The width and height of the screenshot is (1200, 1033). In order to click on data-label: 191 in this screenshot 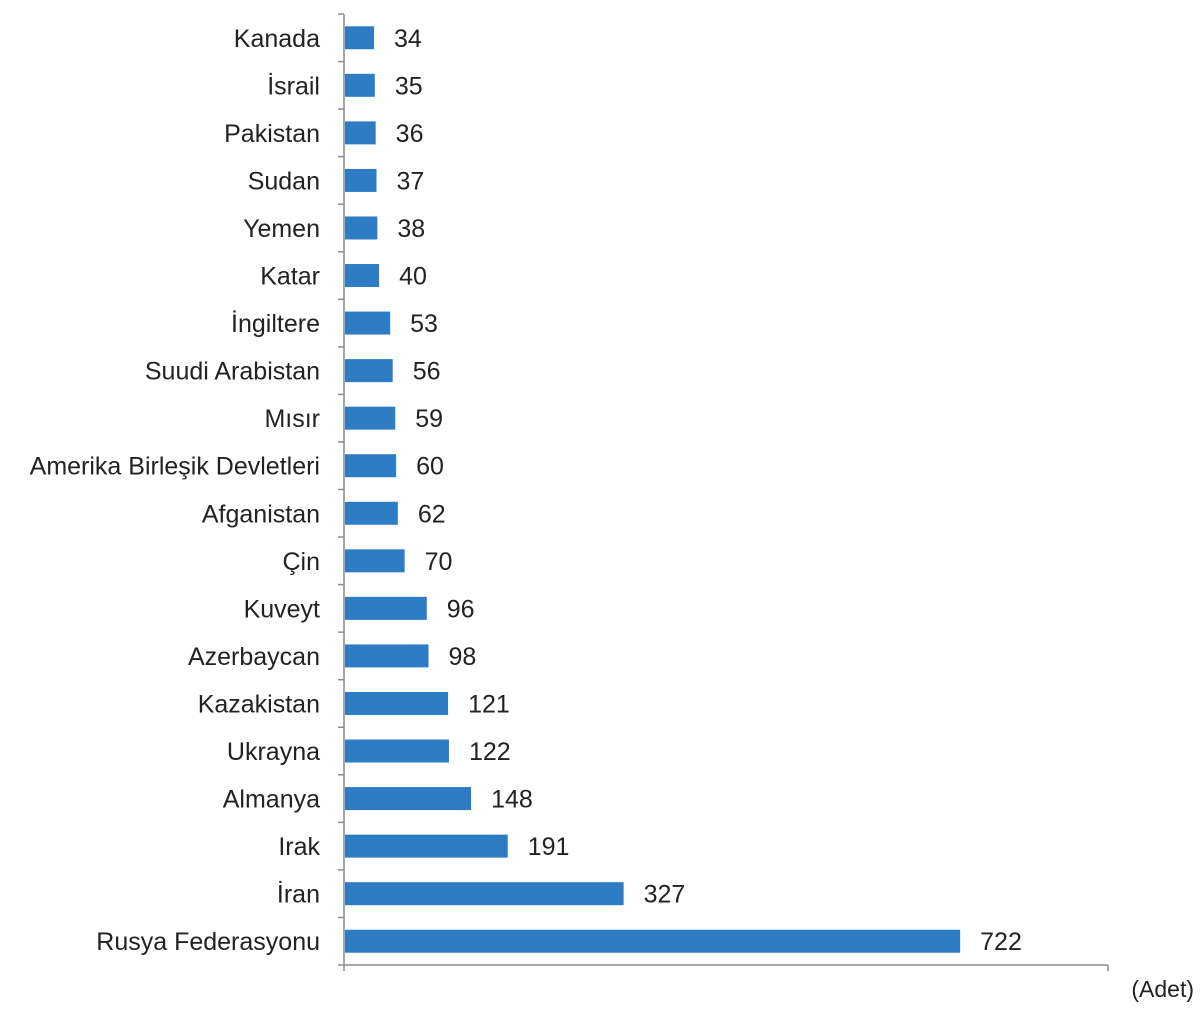, I will do `click(549, 847)`.